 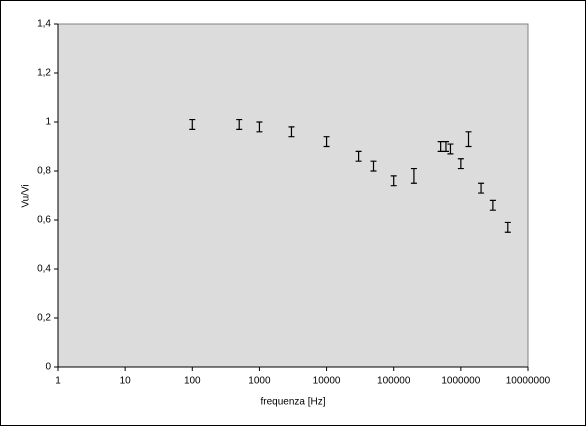 I want to click on y-tick-label: 0,4, so click(x=44, y=269).